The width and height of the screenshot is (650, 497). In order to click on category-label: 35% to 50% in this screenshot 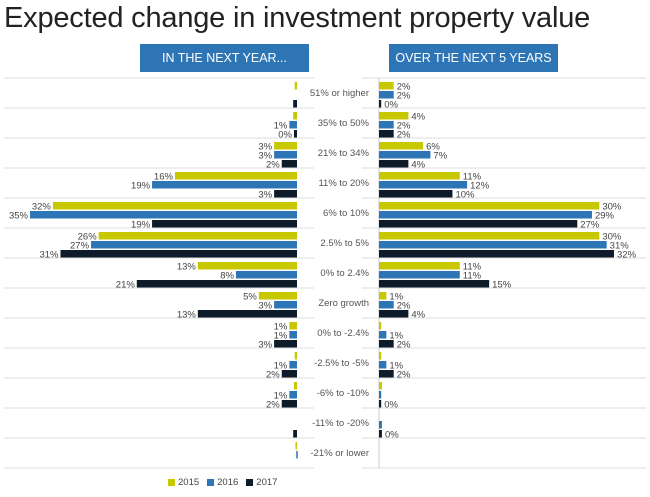, I will do `click(344, 123)`.